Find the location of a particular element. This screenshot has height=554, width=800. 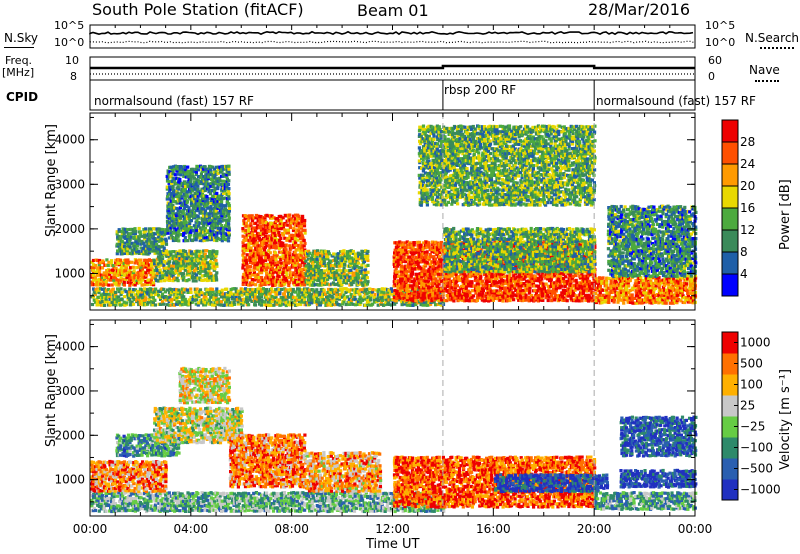

nsearch-label: N.Search is located at coordinates (772, 38).